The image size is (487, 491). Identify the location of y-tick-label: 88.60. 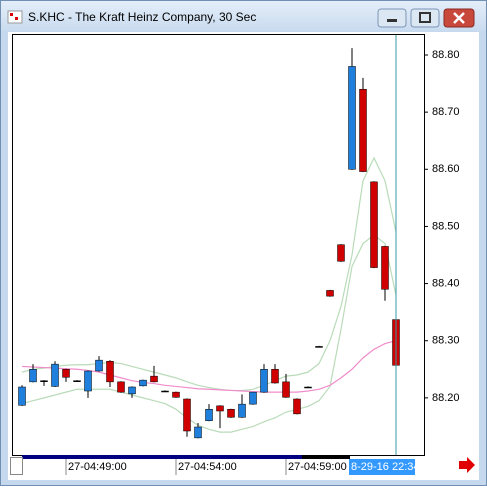
(446, 169).